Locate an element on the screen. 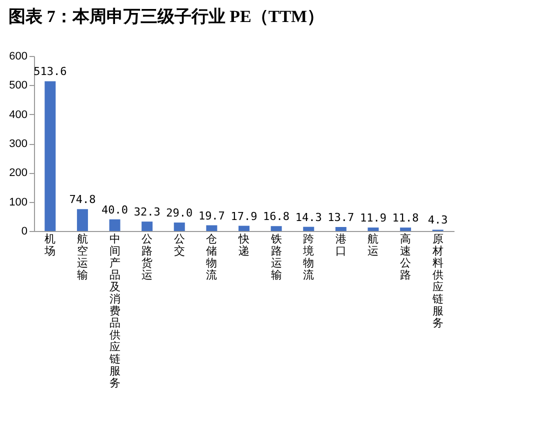  x-tick-label: 高速公路 is located at coordinates (406, 257).